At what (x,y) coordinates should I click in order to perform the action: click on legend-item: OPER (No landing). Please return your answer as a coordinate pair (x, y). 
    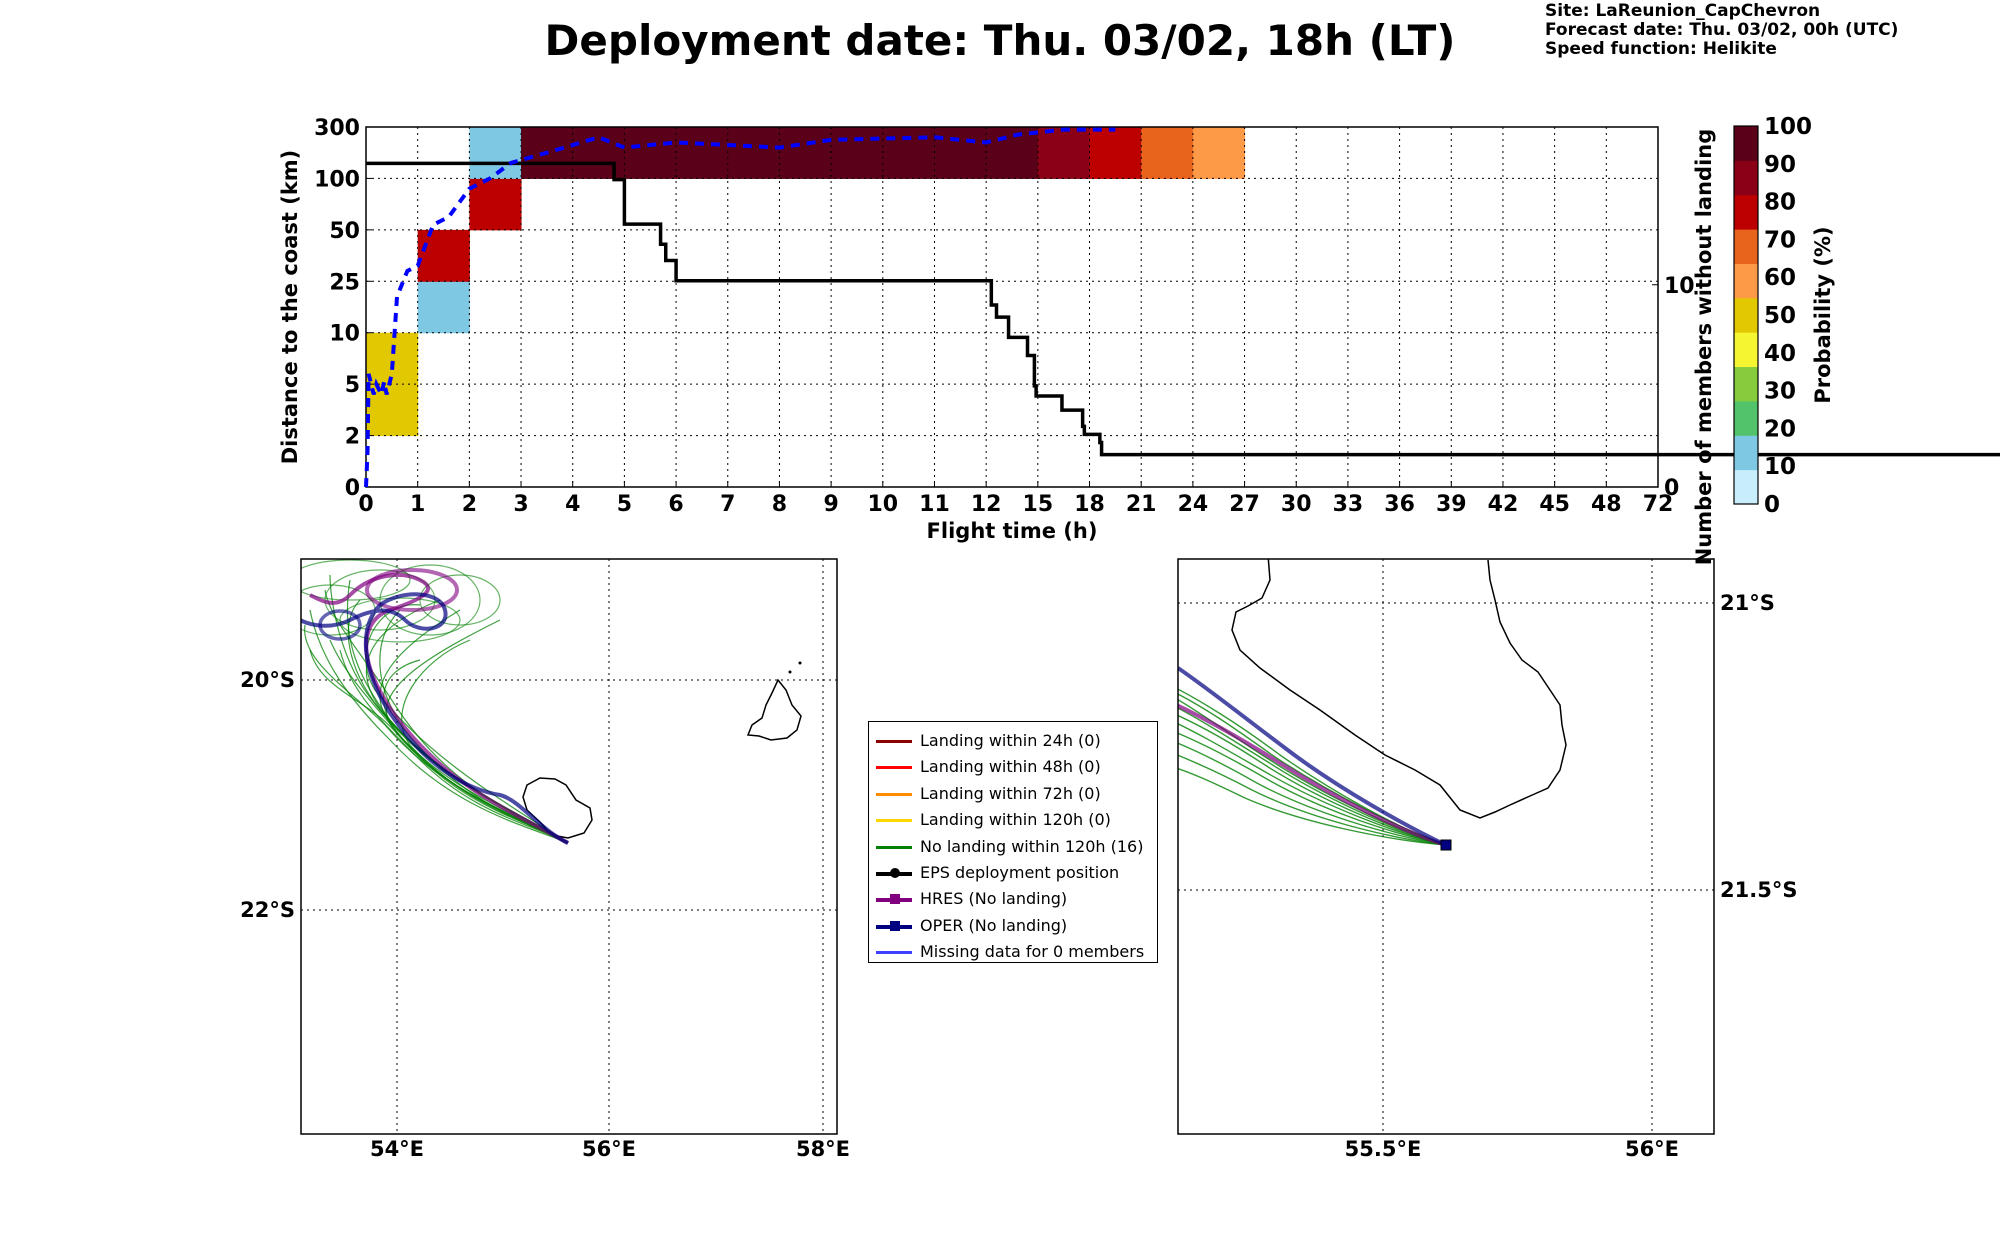
    Looking at the image, I should click on (1013, 926).